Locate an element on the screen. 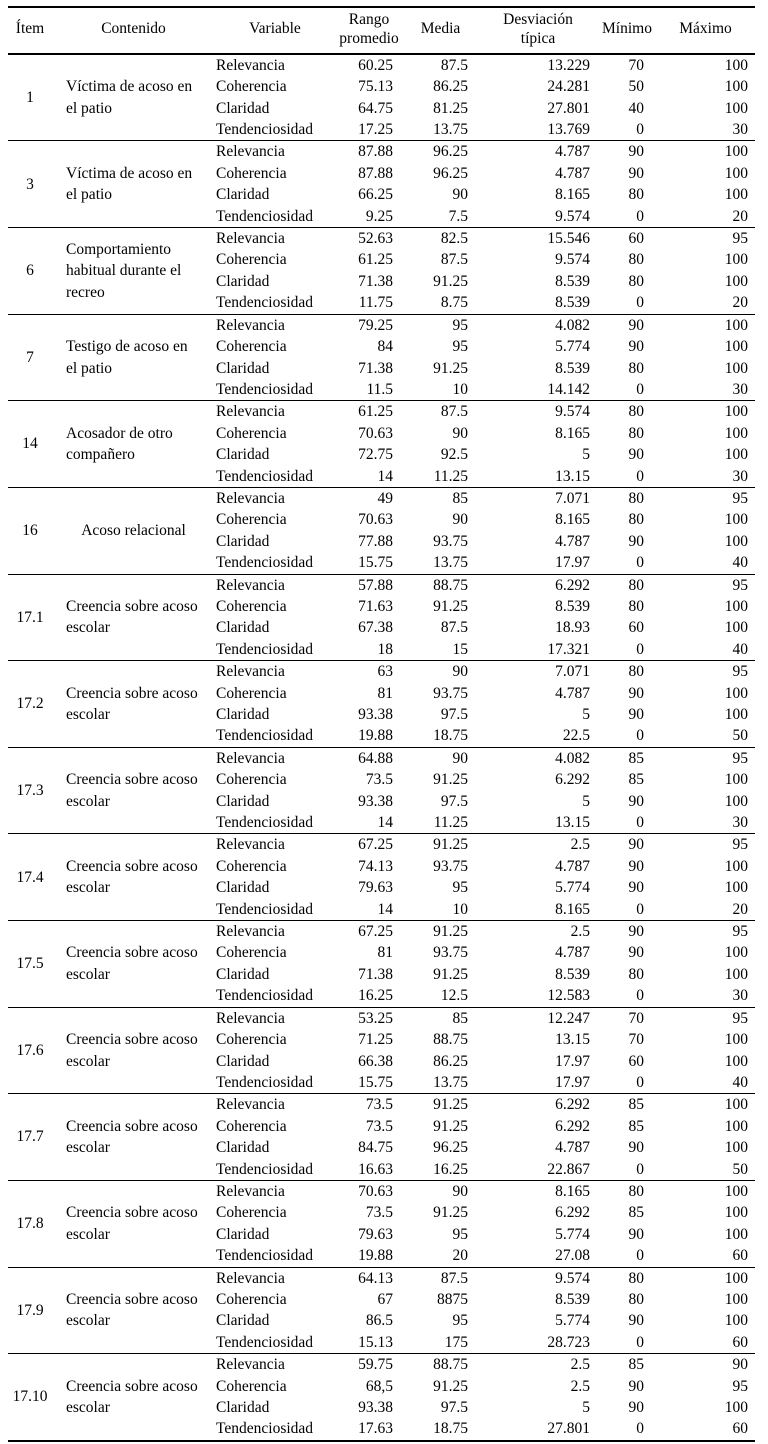 The image size is (768, 1444). cell-desviacion-tipica: 13.769 is located at coordinates (568, 130).